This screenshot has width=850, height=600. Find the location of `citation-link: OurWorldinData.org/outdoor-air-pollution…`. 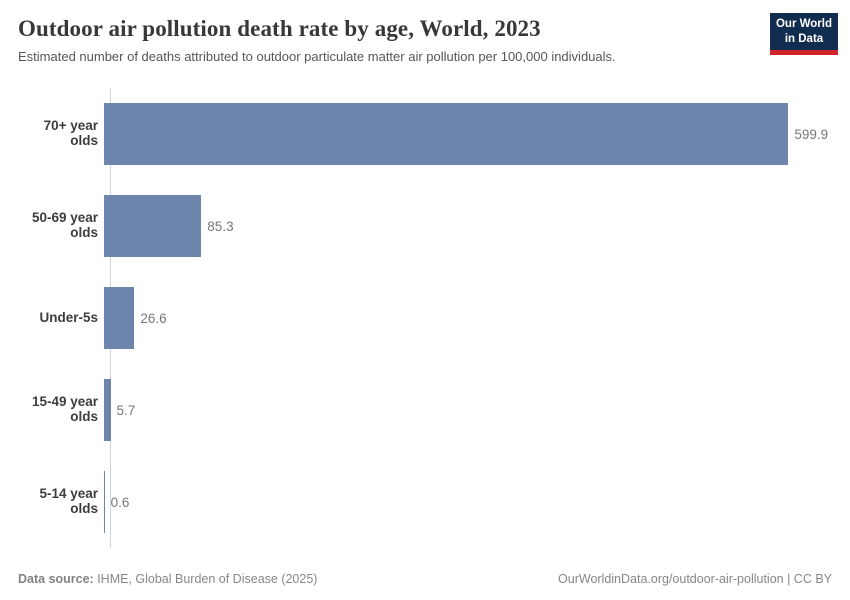

citation-link: OurWorldinData.org/outdoor-air-pollution… is located at coordinates (695, 579).